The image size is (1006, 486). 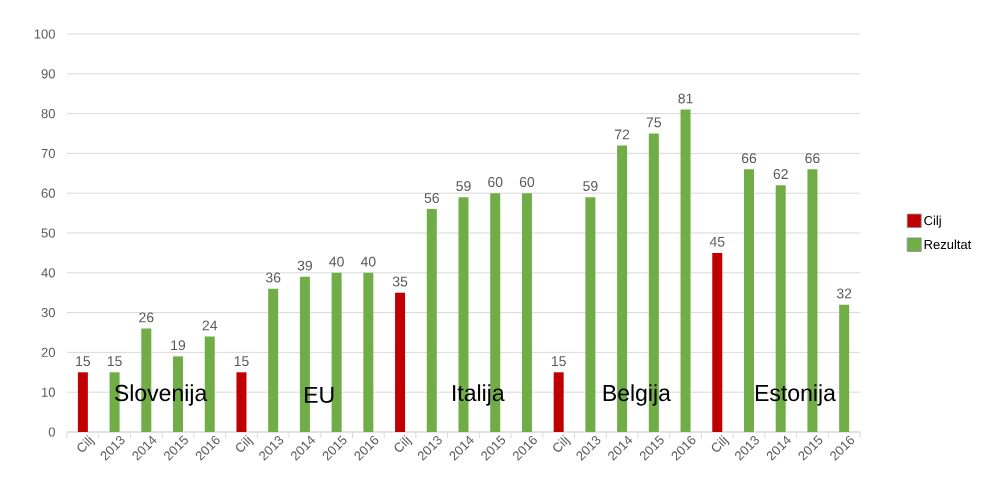 What do you see at coordinates (48, 392) in the screenshot?
I see `y-tick-label: 10` at bounding box center [48, 392].